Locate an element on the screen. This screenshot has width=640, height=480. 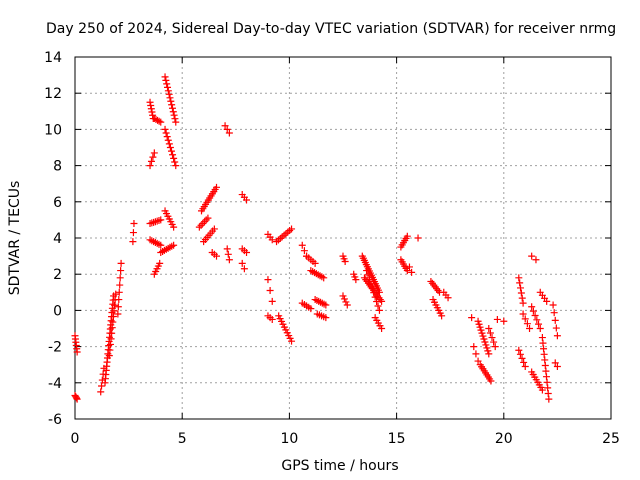
y-tick-label: 8 is located at coordinates (57, 167).